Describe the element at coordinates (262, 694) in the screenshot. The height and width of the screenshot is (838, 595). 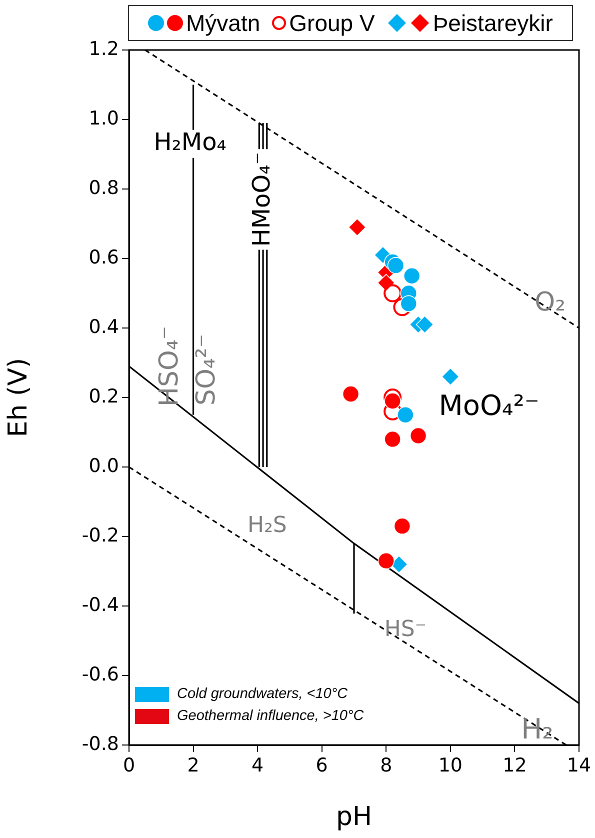
I see `annotation: Cold groundwaters, <10°C` at that location.